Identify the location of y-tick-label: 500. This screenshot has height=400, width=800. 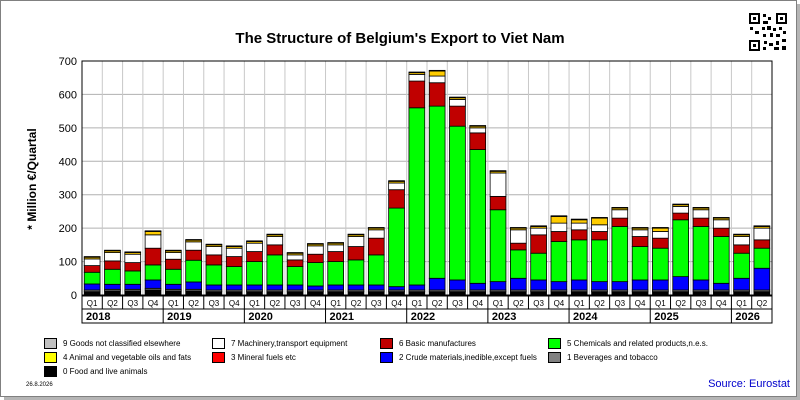
(68, 129).